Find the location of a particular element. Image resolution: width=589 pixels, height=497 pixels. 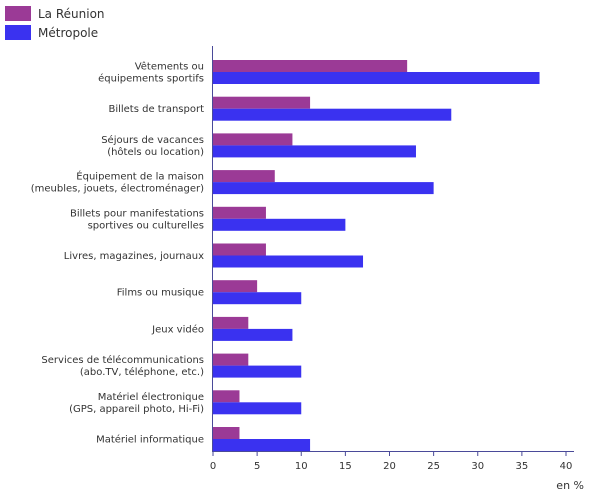

category-label: Billets de transport is located at coordinates (156, 109).